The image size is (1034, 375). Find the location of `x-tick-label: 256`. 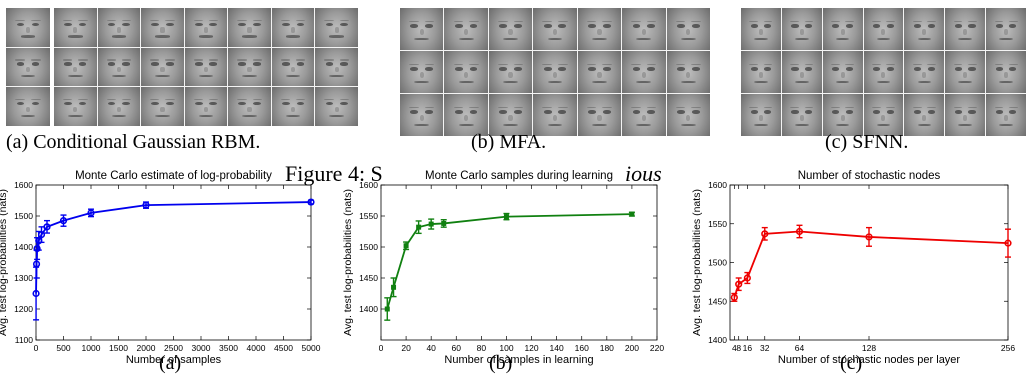

x-tick-label: 256 is located at coordinates (1008, 348).